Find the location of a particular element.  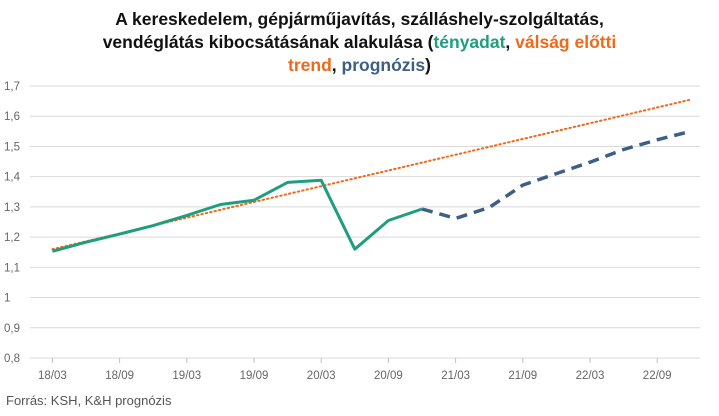

x-tick-label: 18/03 is located at coordinates (52, 376).